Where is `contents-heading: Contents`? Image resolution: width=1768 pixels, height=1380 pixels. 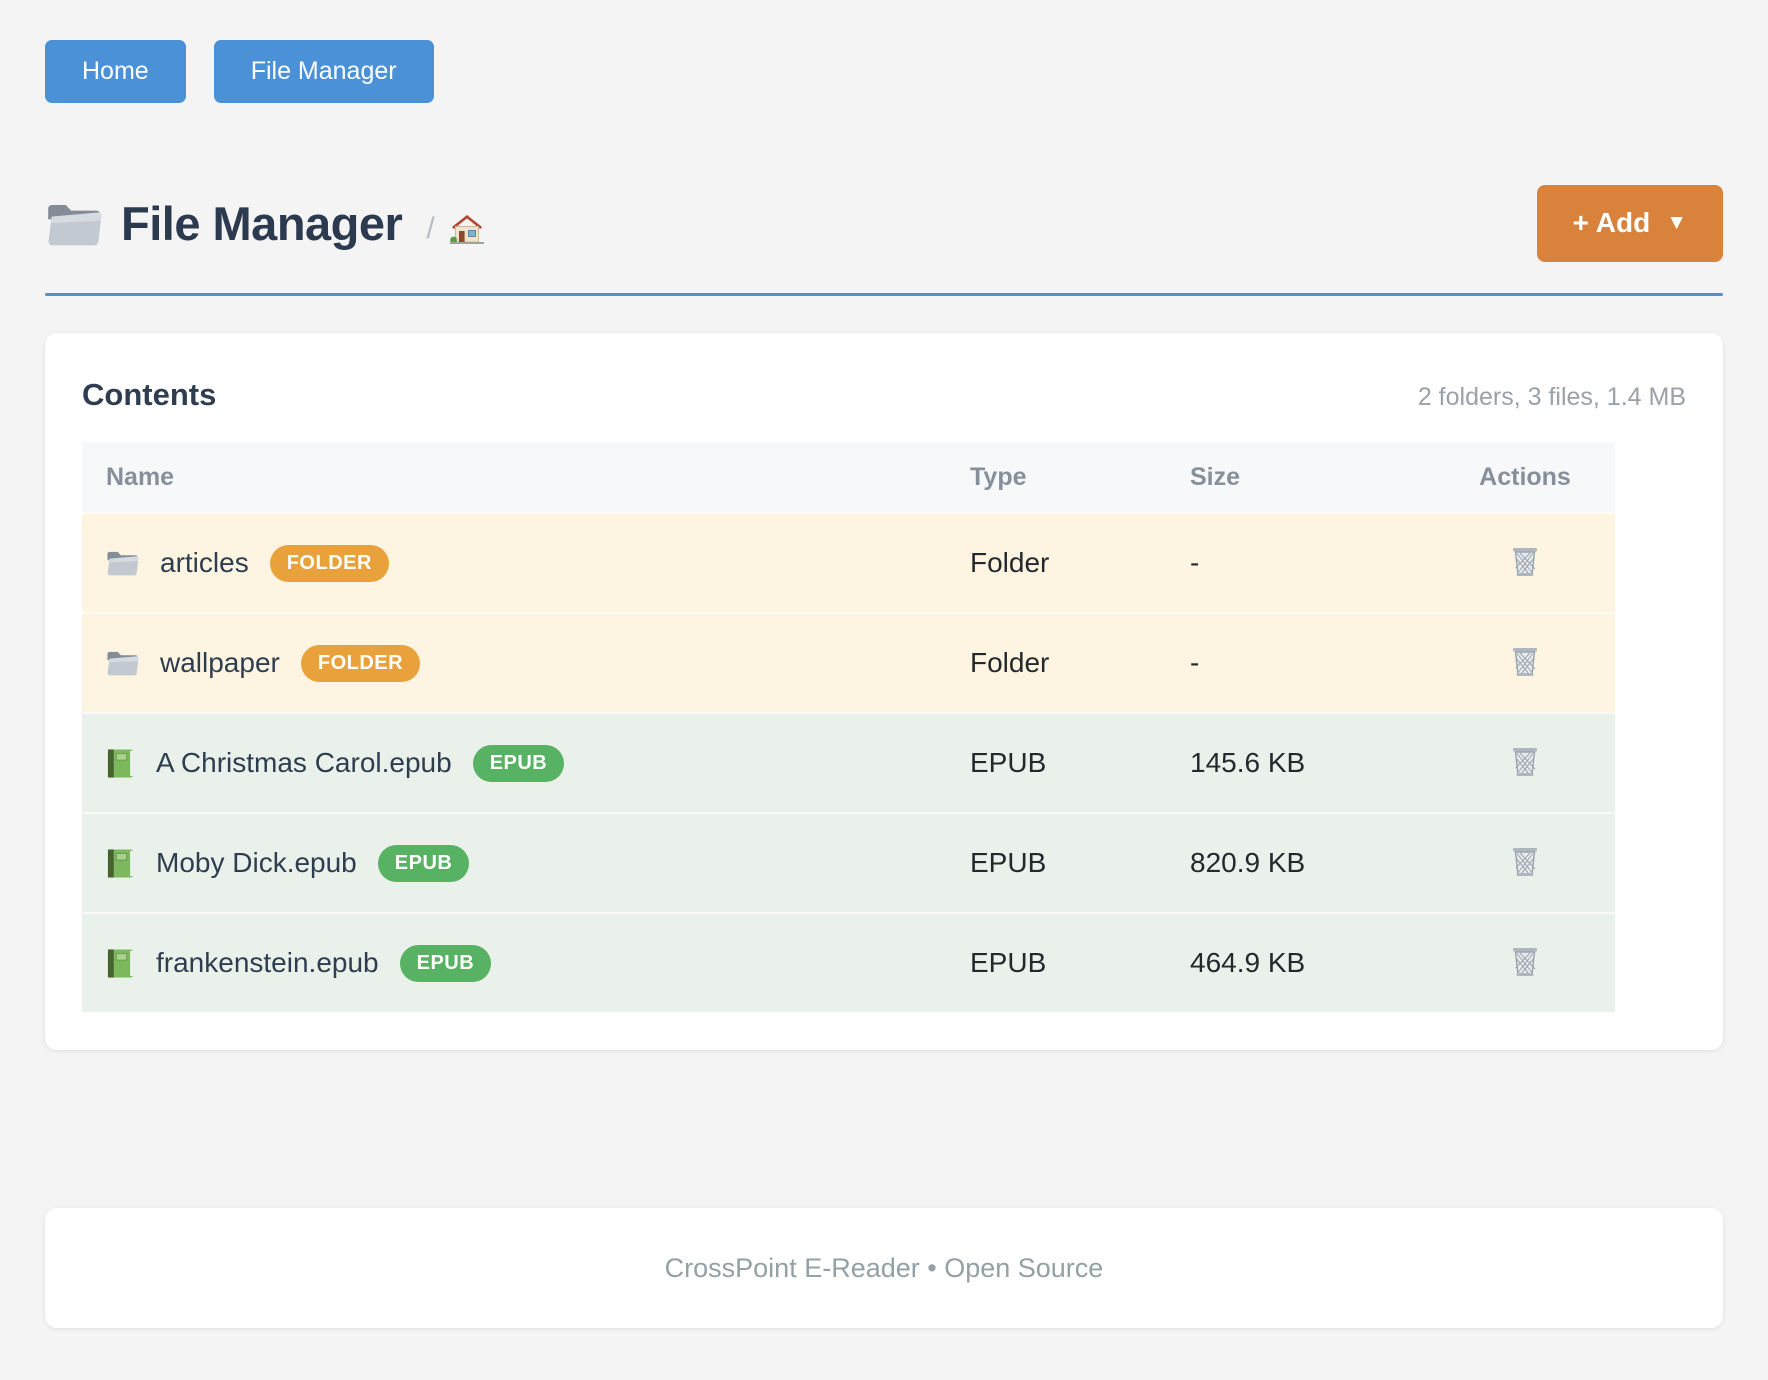 contents-heading: Contents is located at coordinates (149, 394).